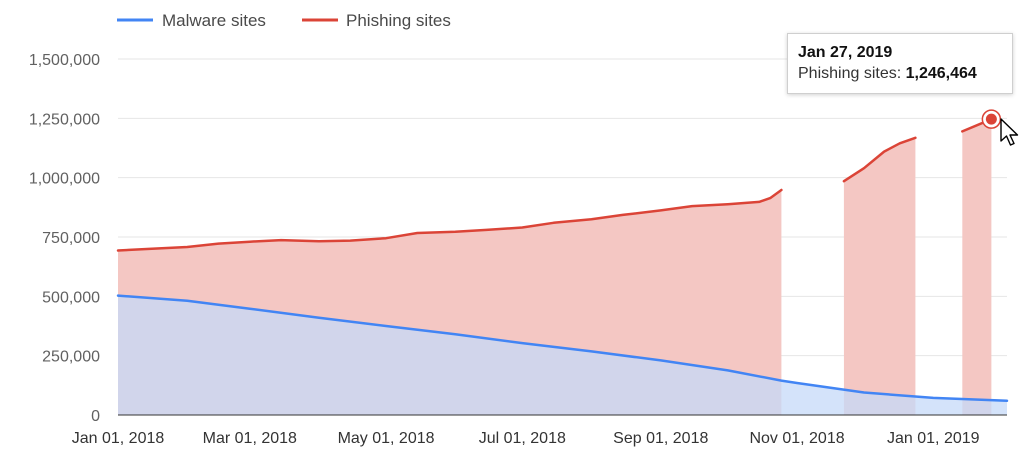 Image resolution: width=1024 pixels, height=468 pixels. What do you see at coordinates (214, 20) in the screenshot?
I see `legend-label-malware: Malware sites` at bounding box center [214, 20].